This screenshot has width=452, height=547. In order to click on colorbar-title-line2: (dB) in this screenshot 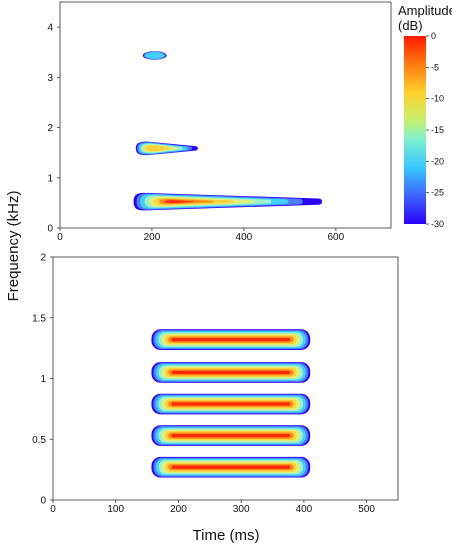, I will do `click(410, 25)`.